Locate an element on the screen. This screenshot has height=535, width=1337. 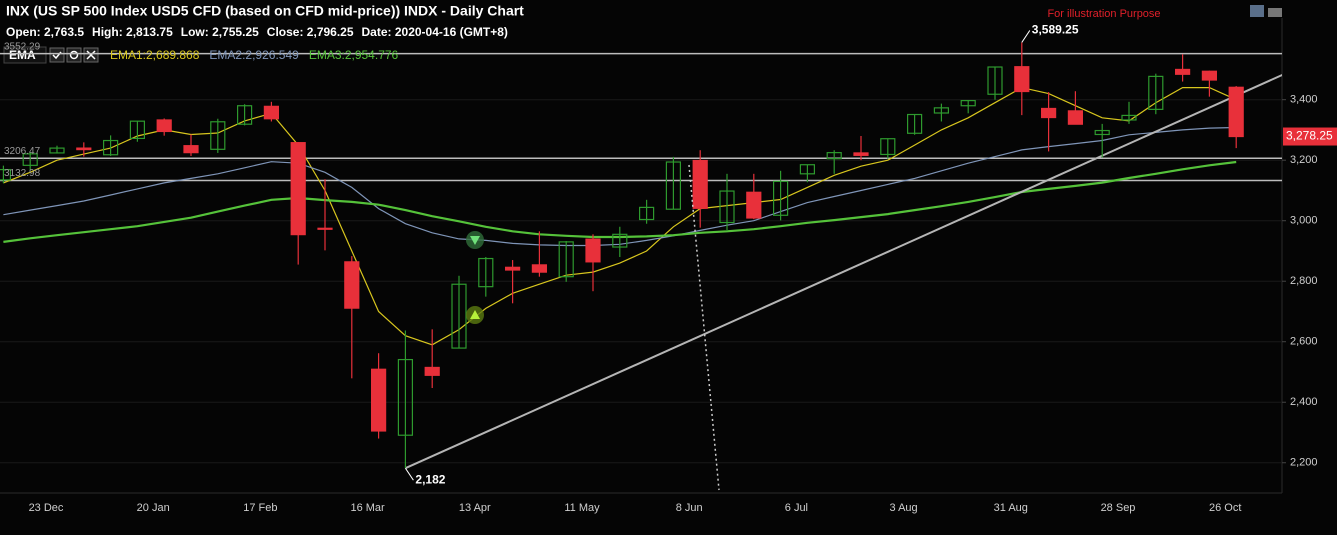
last-price-label: 3,278.25 is located at coordinates (1309, 136).